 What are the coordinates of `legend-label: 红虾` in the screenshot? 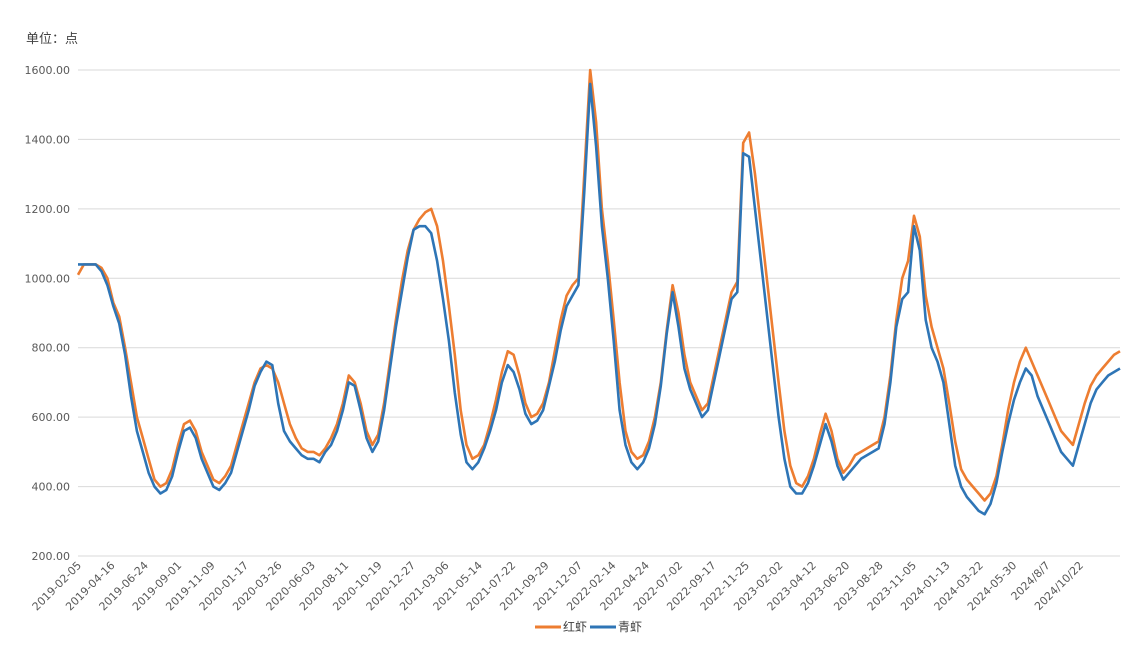 It's located at (575, 626).